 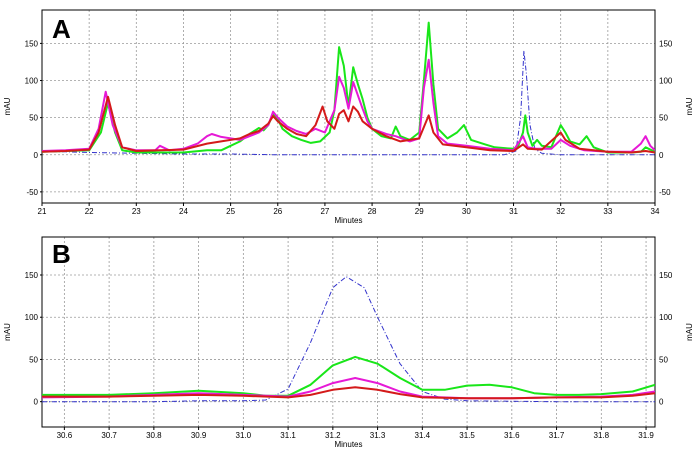 I want to click on p2-x-tick-3: 30.9, so click(x=199, y=435).